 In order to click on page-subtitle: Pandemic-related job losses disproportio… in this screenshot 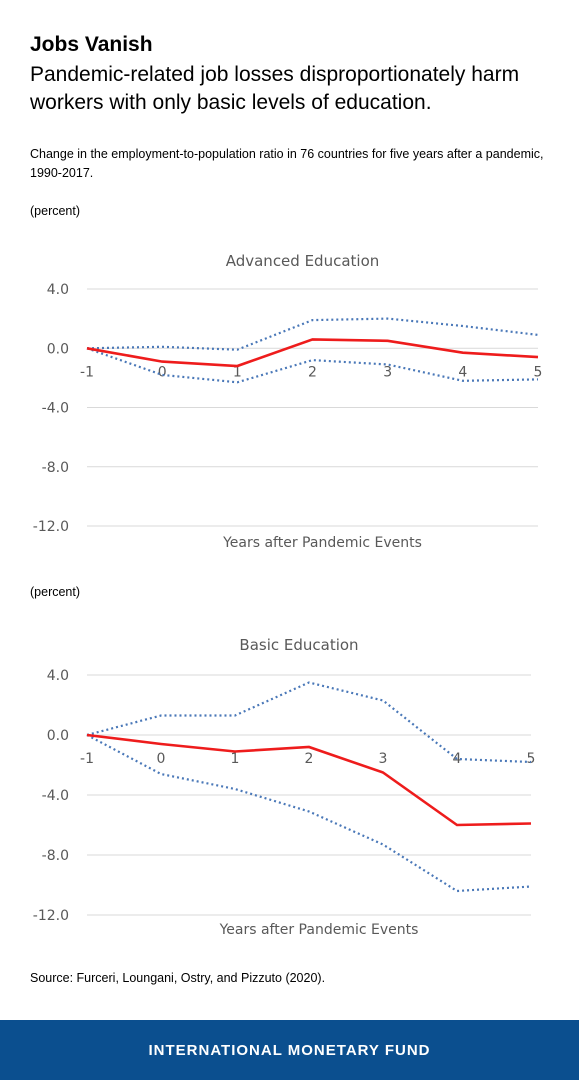, I will do `click(275, 88)`.